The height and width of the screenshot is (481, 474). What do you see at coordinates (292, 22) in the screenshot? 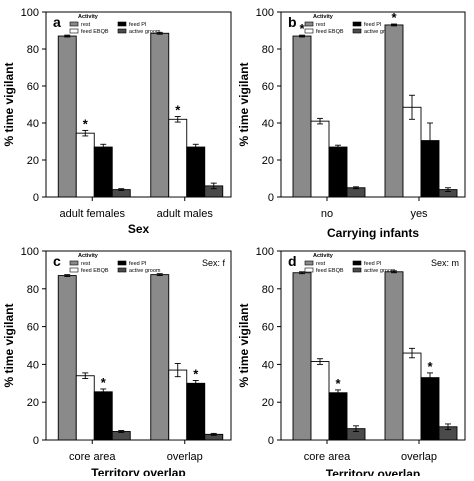
I see `panel-letter: b` at bounding box center [292, 22].